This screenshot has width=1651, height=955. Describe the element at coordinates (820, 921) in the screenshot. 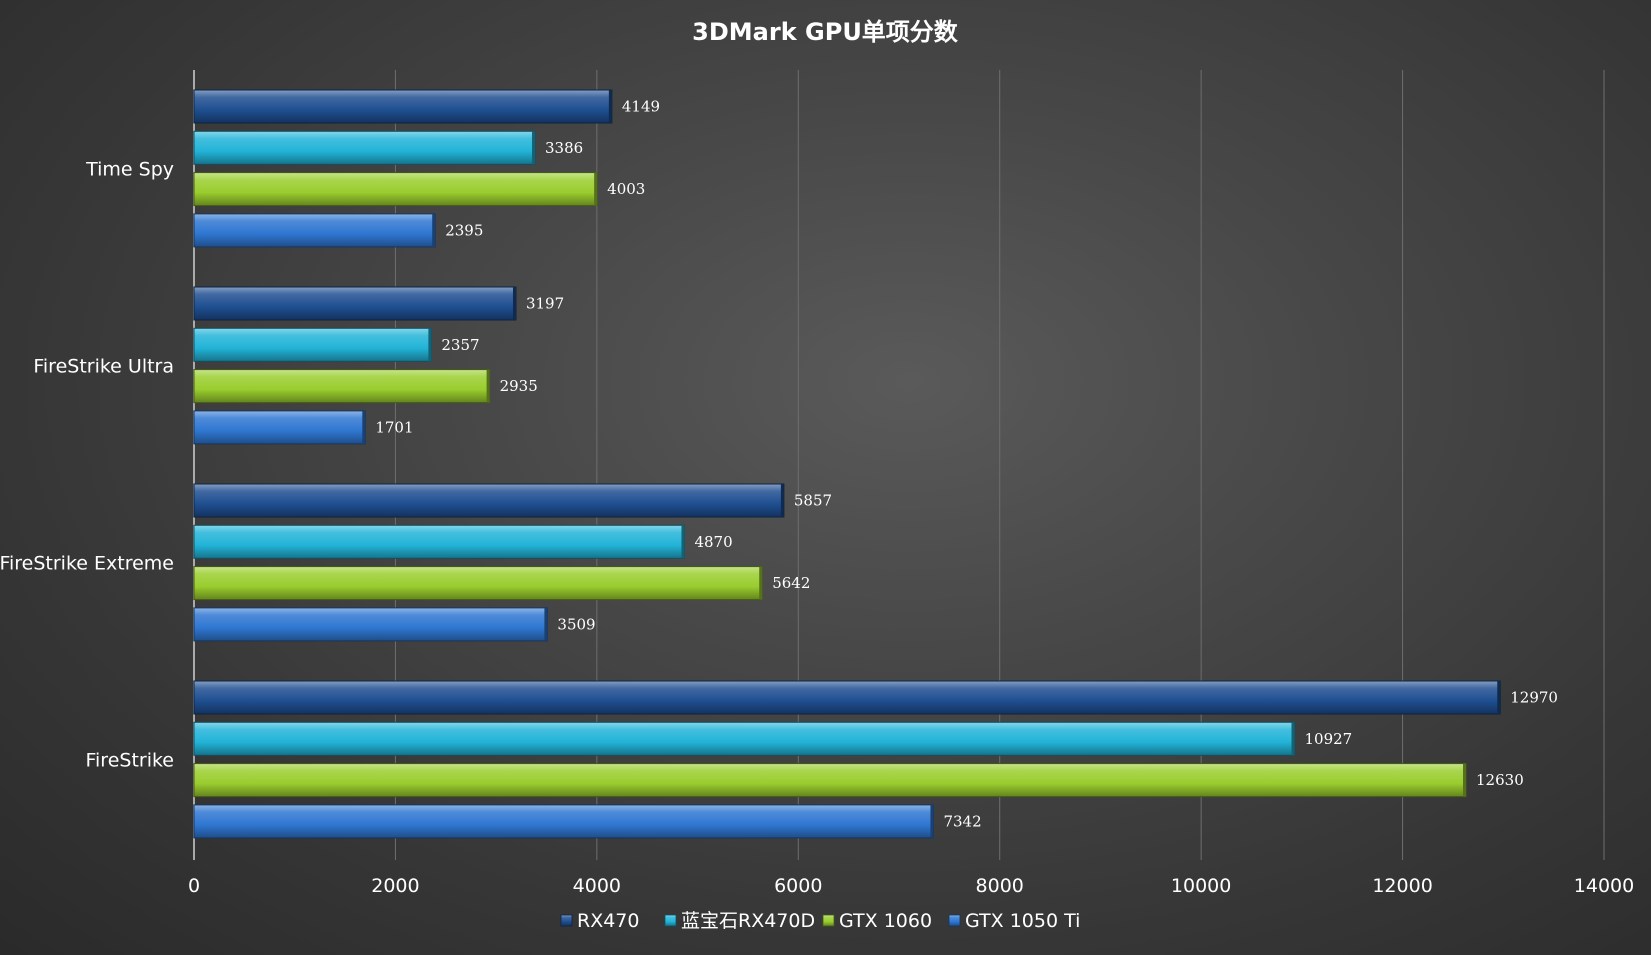

I see `legend: RX470 蓝宝石RX470D GTX 1060 GTX 1050 Ti` at that location.